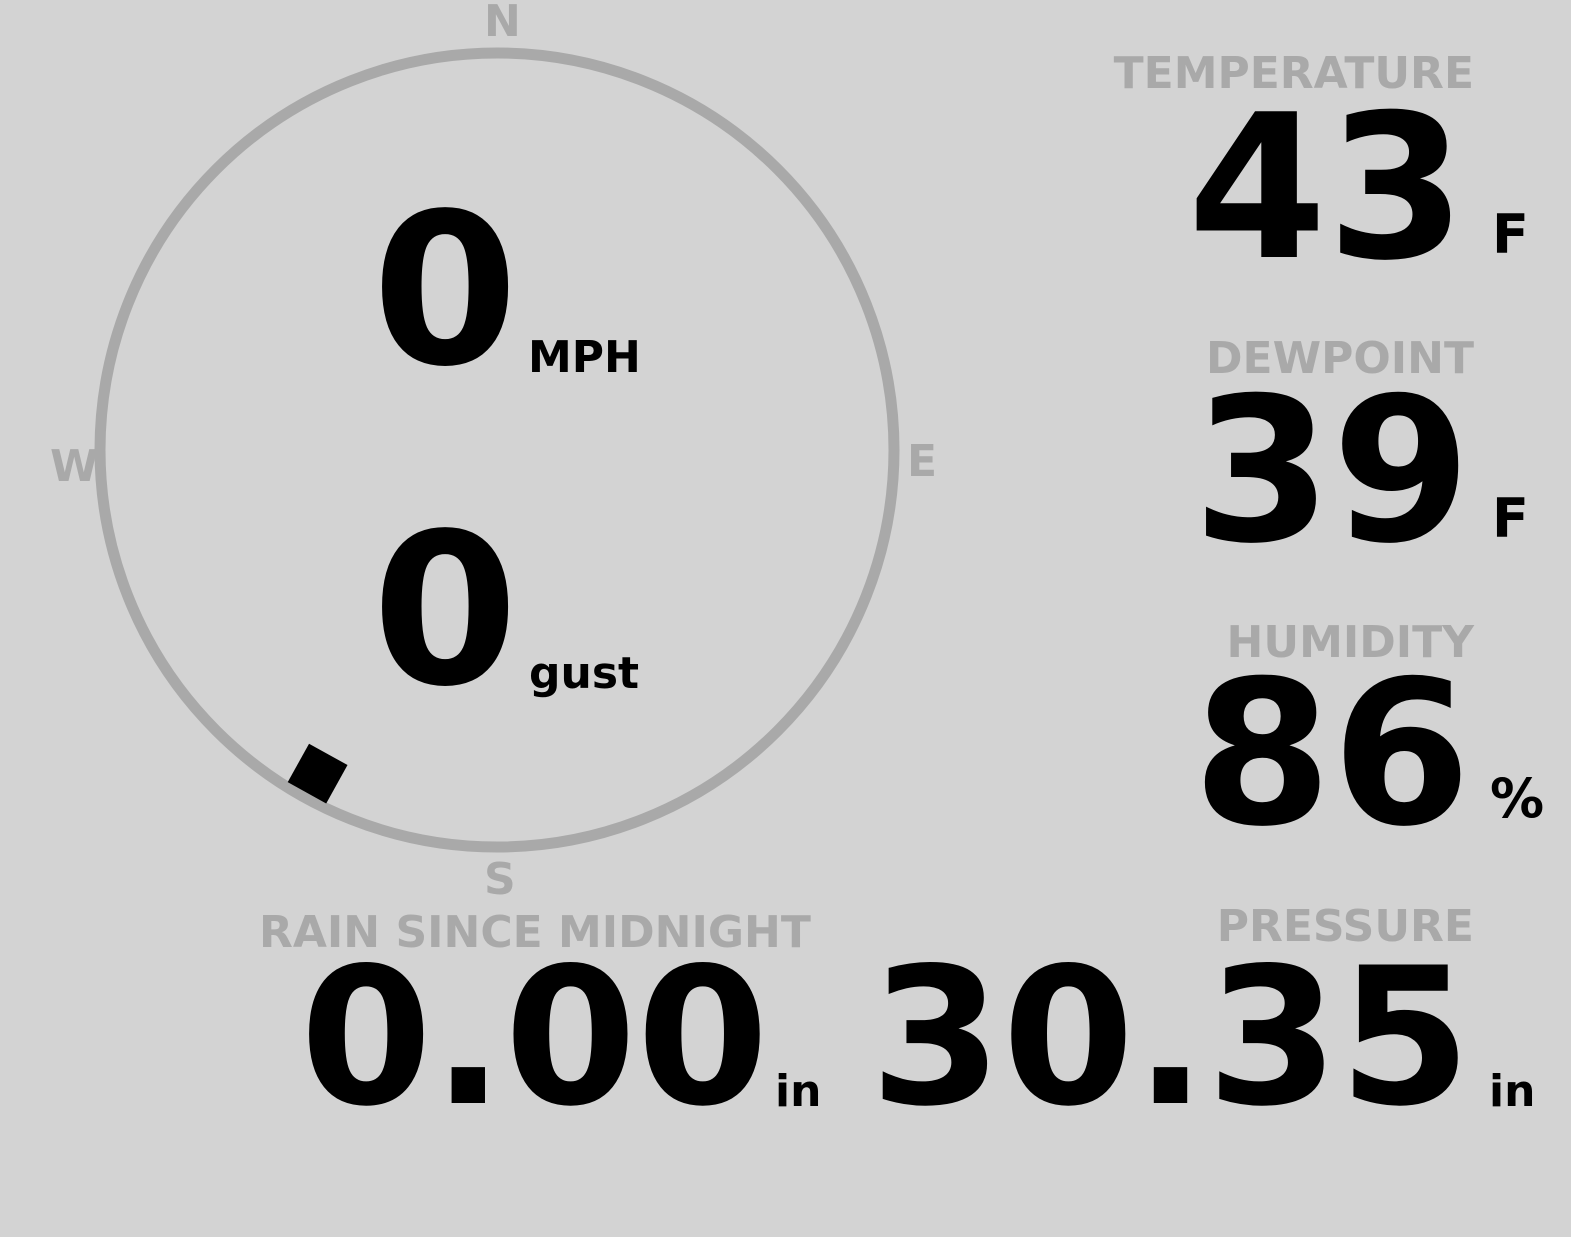 This screenshot has height=1237, width=1571. I want to click on rain-value: 0.00, so click(534, 1037).